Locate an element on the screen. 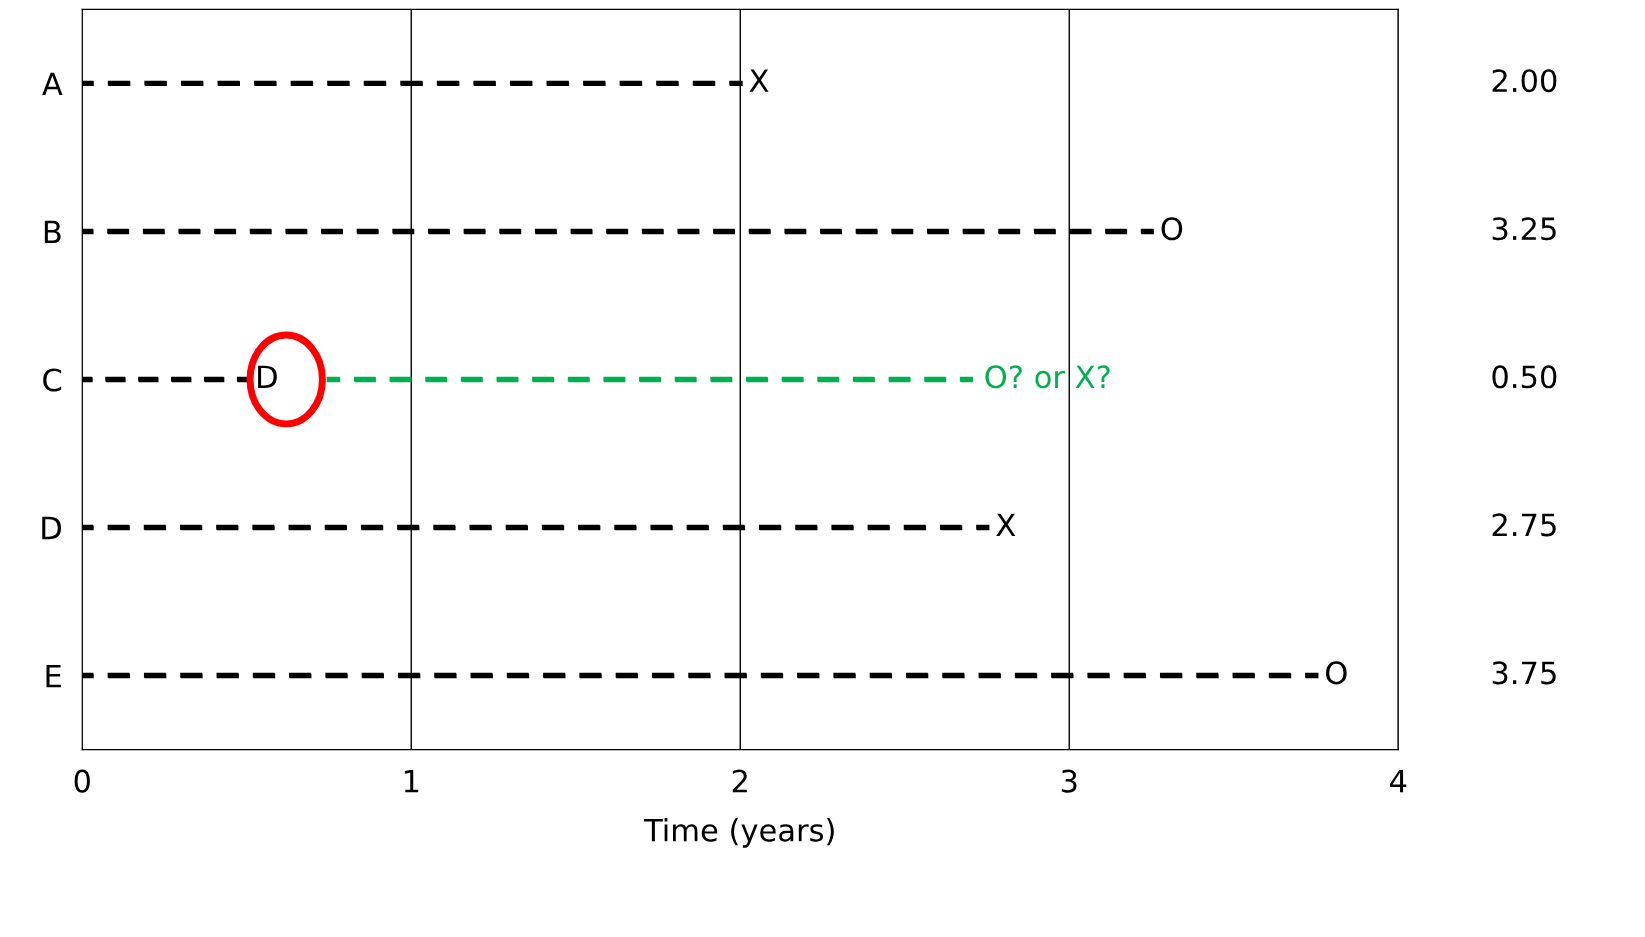  y-tick-label: B is located at coordinates (52, 232).